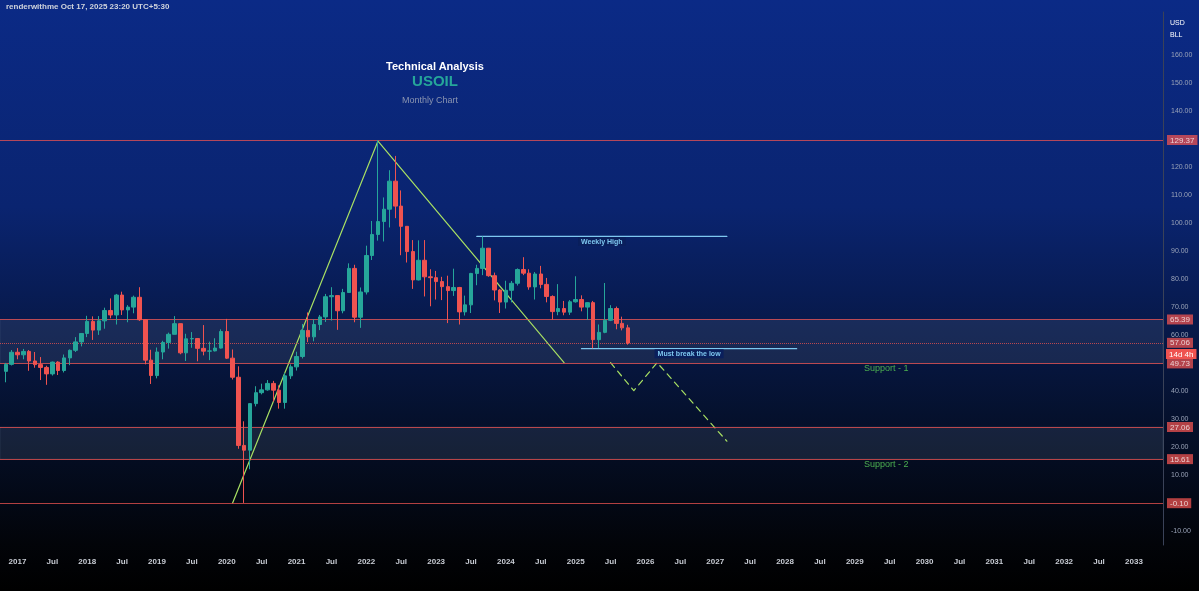 The height and width of the screenshot is (591, 1199). I want to click on ref-line-label: 129.37, so click(1183, 140).